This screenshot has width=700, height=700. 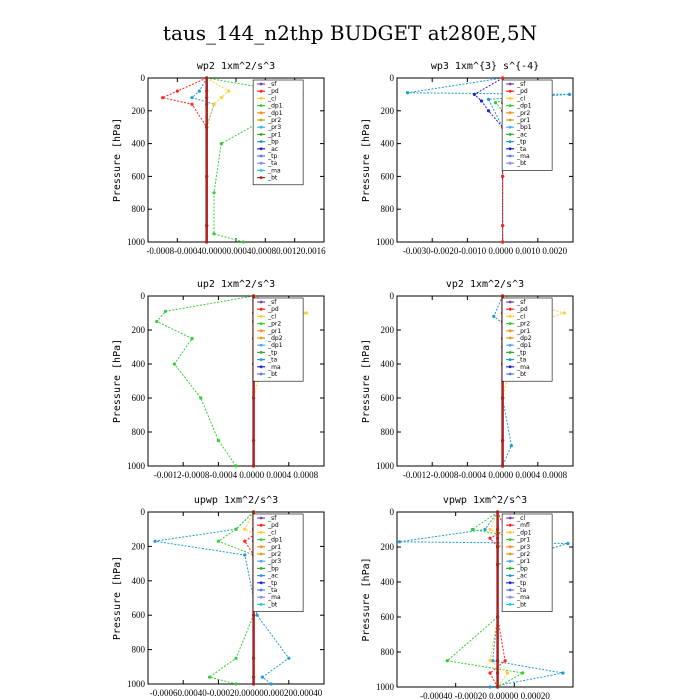 I want to click on y-tick-label: 800, so click(x=139, y=432).